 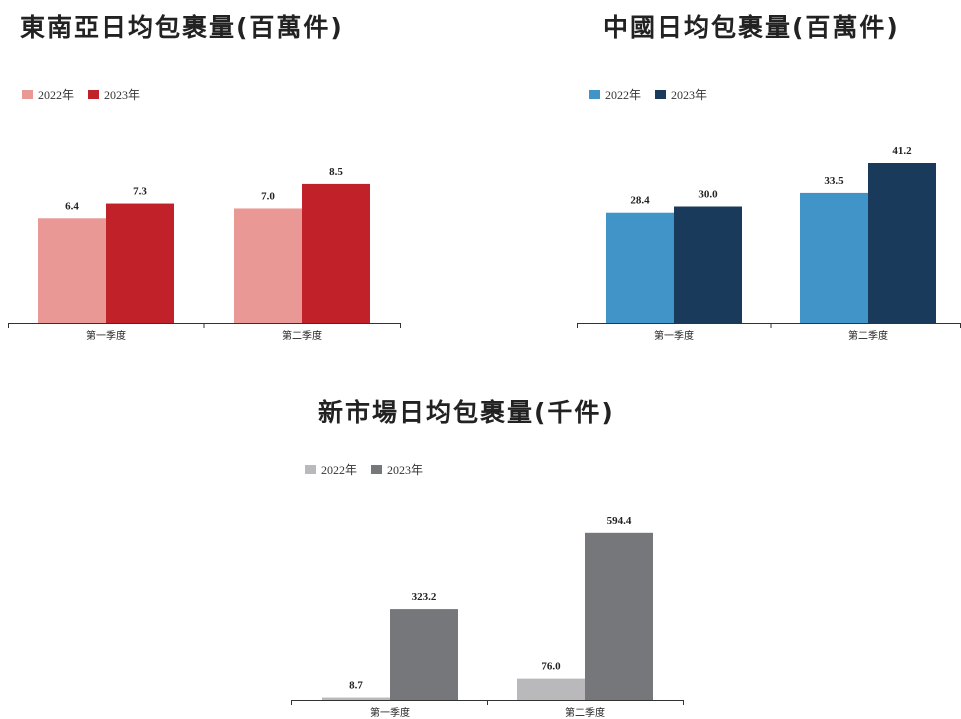 What do you see at coordinates (708, 194) in the screenshot?
I see `data-label: 30.0` at bounding box center [708, 194].